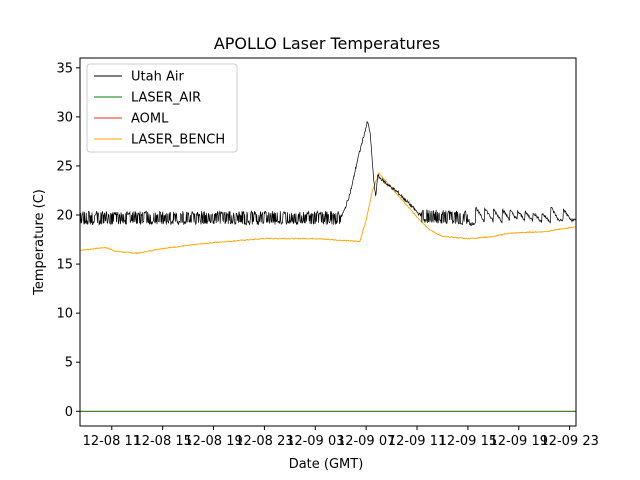  I want to click on x-tick-label: 12-08 11, so click(112, 441).